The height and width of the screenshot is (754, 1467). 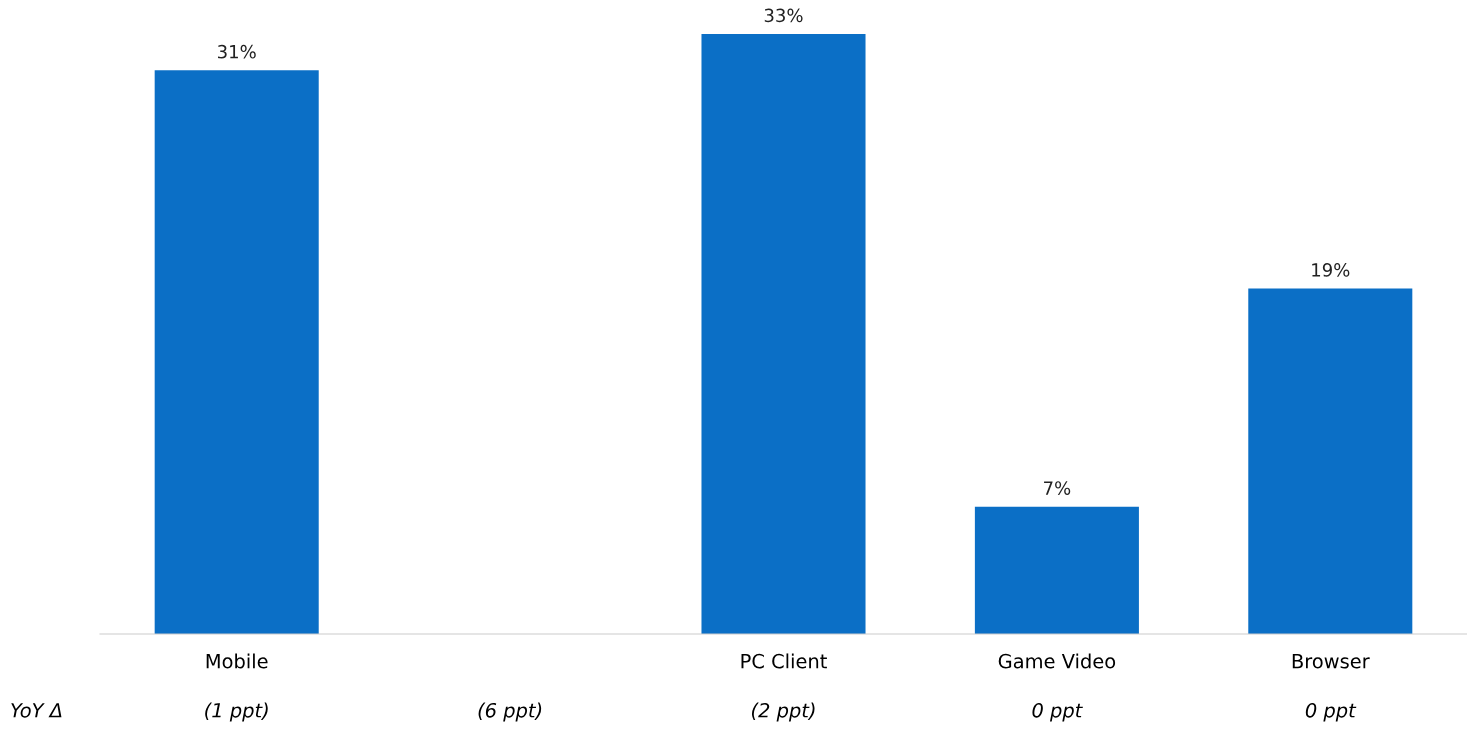 I want to click on data-label: 33%, so click(x=783, y=15).